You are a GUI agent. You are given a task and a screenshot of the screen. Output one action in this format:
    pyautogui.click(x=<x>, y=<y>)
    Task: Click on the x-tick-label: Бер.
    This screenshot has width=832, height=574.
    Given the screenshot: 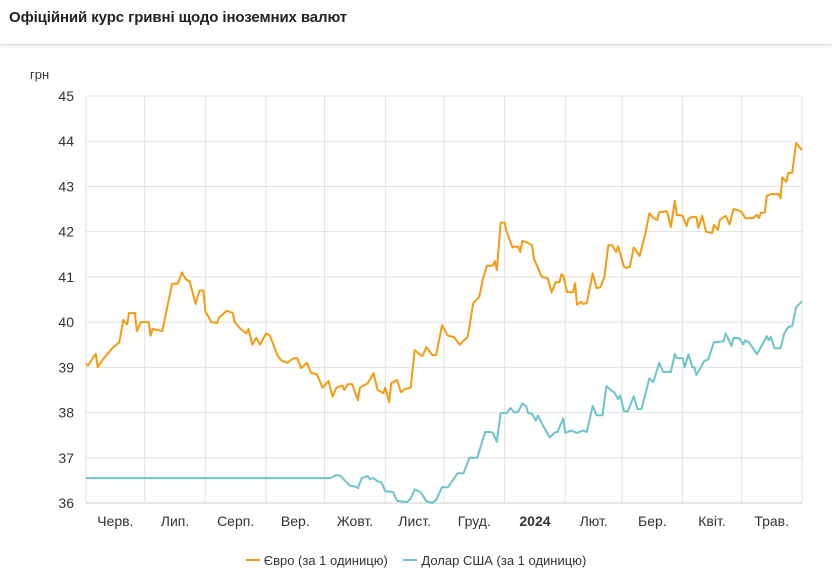 What is the action you would take?
    pyautogui.click(x=652, y=521)
    